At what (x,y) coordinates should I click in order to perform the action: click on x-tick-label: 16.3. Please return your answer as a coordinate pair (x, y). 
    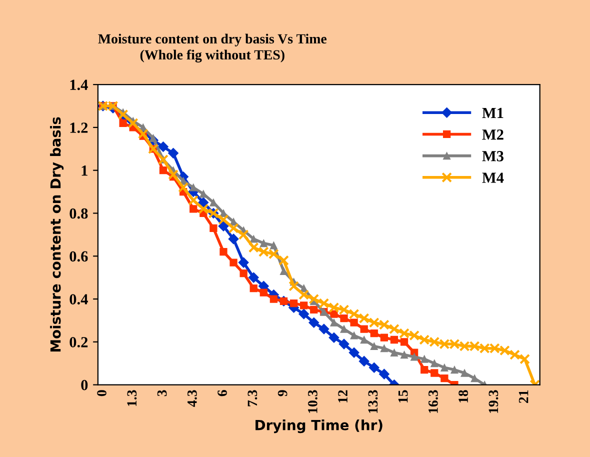
    Looking at the image, I should click on (433, 401).